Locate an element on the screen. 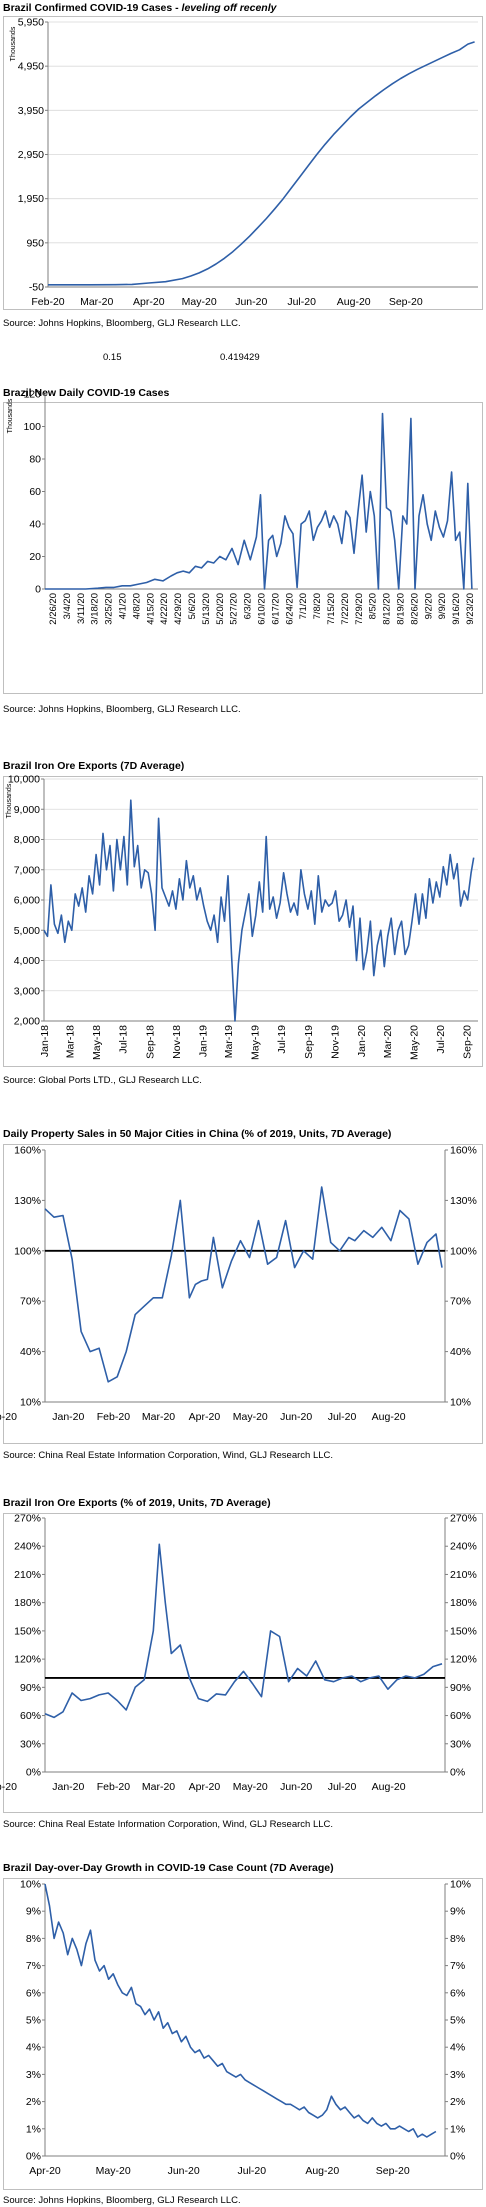  c6-ytick-label-2: 2% is located at coordinates (33, 2102).